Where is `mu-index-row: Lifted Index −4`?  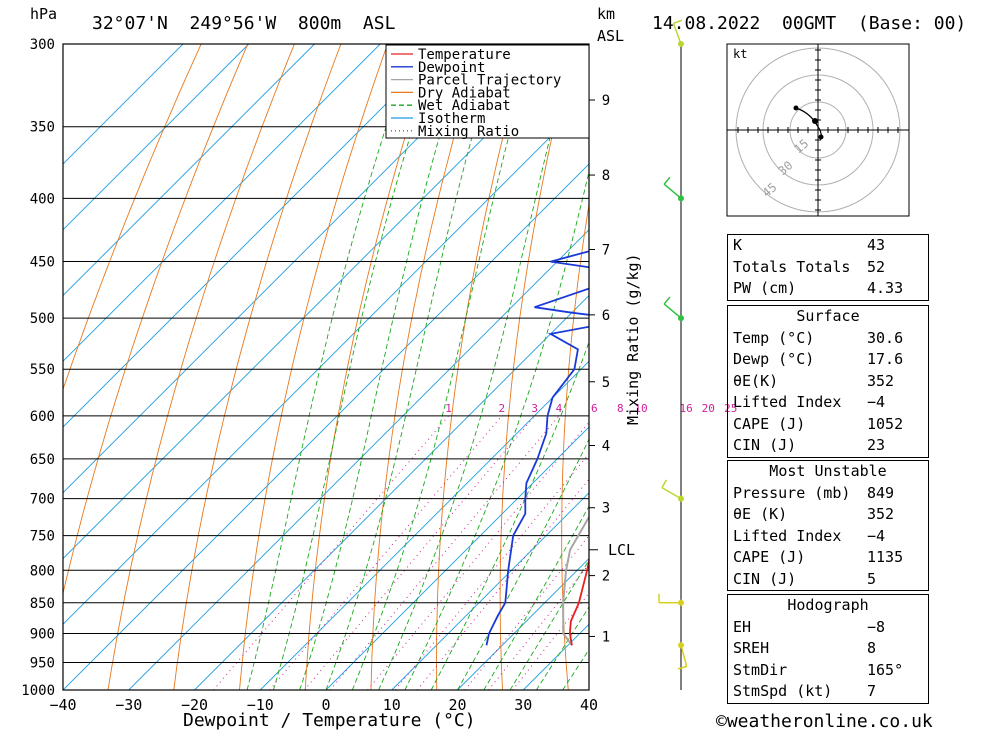
mu-index-row: Lifted Index −4 is located at coordinates (828, 537).